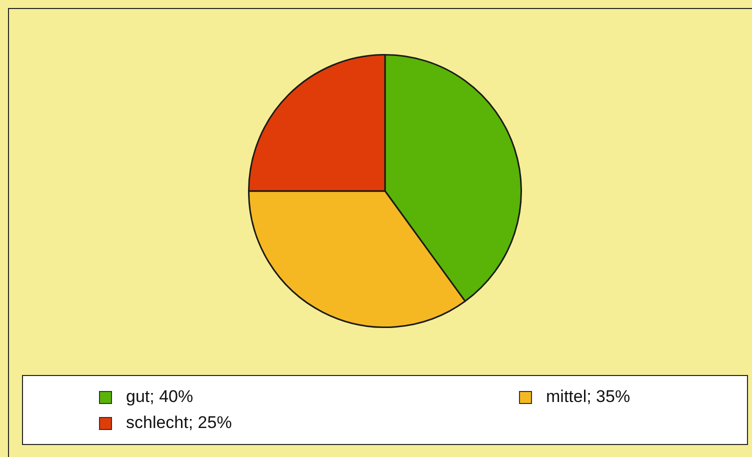 Image resolution: width=752 pixels, height=457 pixels. What do you see at coordinates (160, 397) in the screenshot?
I see `legend-label: gut; 40%` at bounding box center [160, 397].